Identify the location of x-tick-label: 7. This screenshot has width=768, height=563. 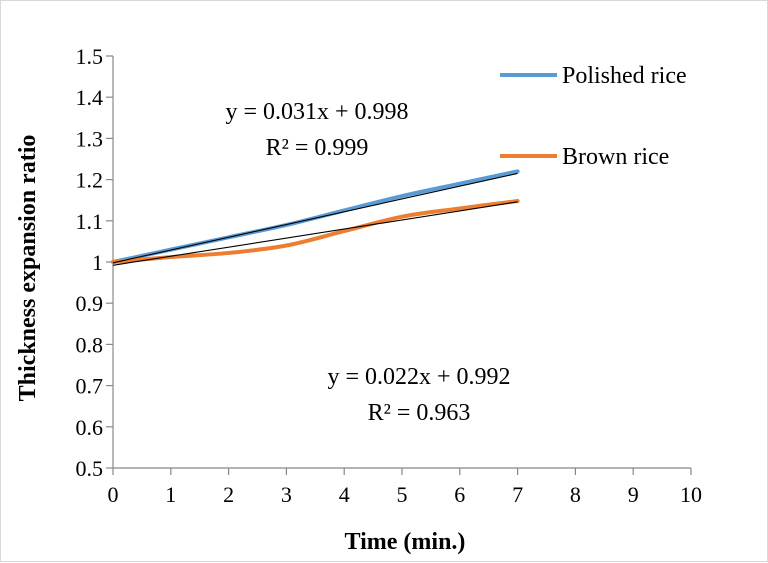
(517, 494).